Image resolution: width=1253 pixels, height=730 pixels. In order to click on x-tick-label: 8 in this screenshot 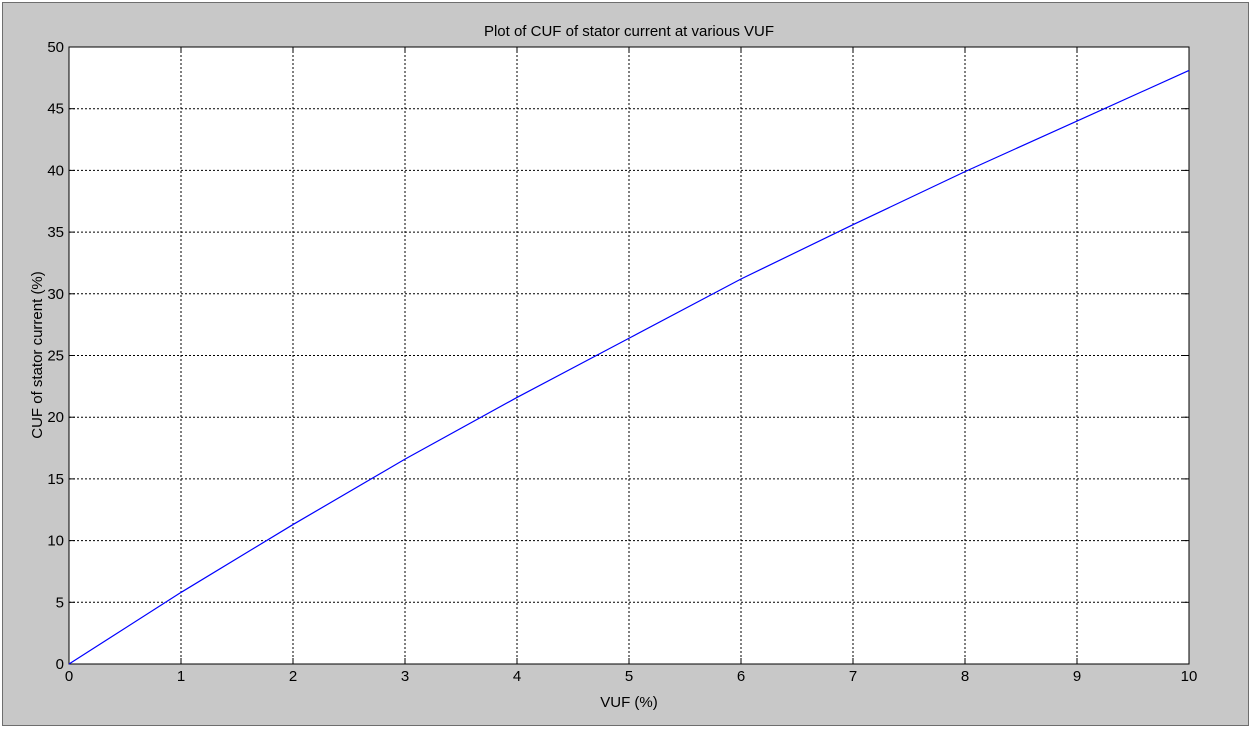, I will do `click(965, 676)`.